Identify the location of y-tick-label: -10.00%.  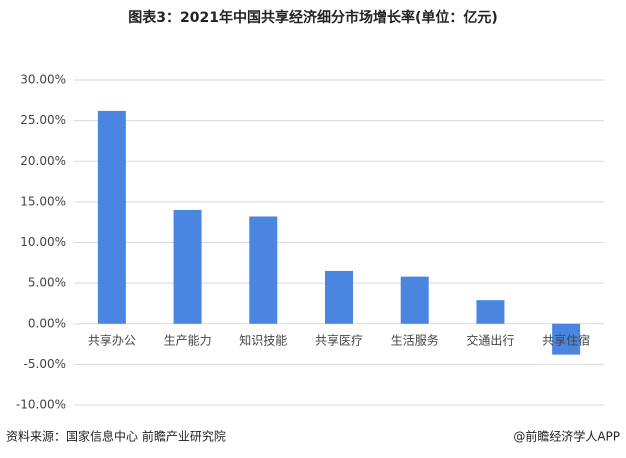
(41, 405).